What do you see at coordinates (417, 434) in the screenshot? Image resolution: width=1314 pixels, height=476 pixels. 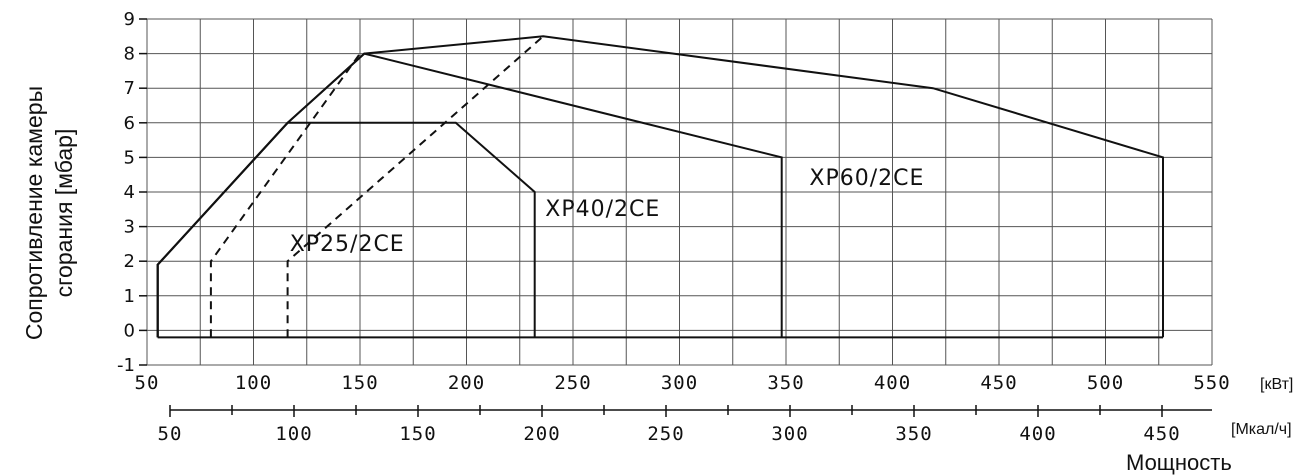 I see `x2-tick-label: 150` at bounding box center [417, 434].